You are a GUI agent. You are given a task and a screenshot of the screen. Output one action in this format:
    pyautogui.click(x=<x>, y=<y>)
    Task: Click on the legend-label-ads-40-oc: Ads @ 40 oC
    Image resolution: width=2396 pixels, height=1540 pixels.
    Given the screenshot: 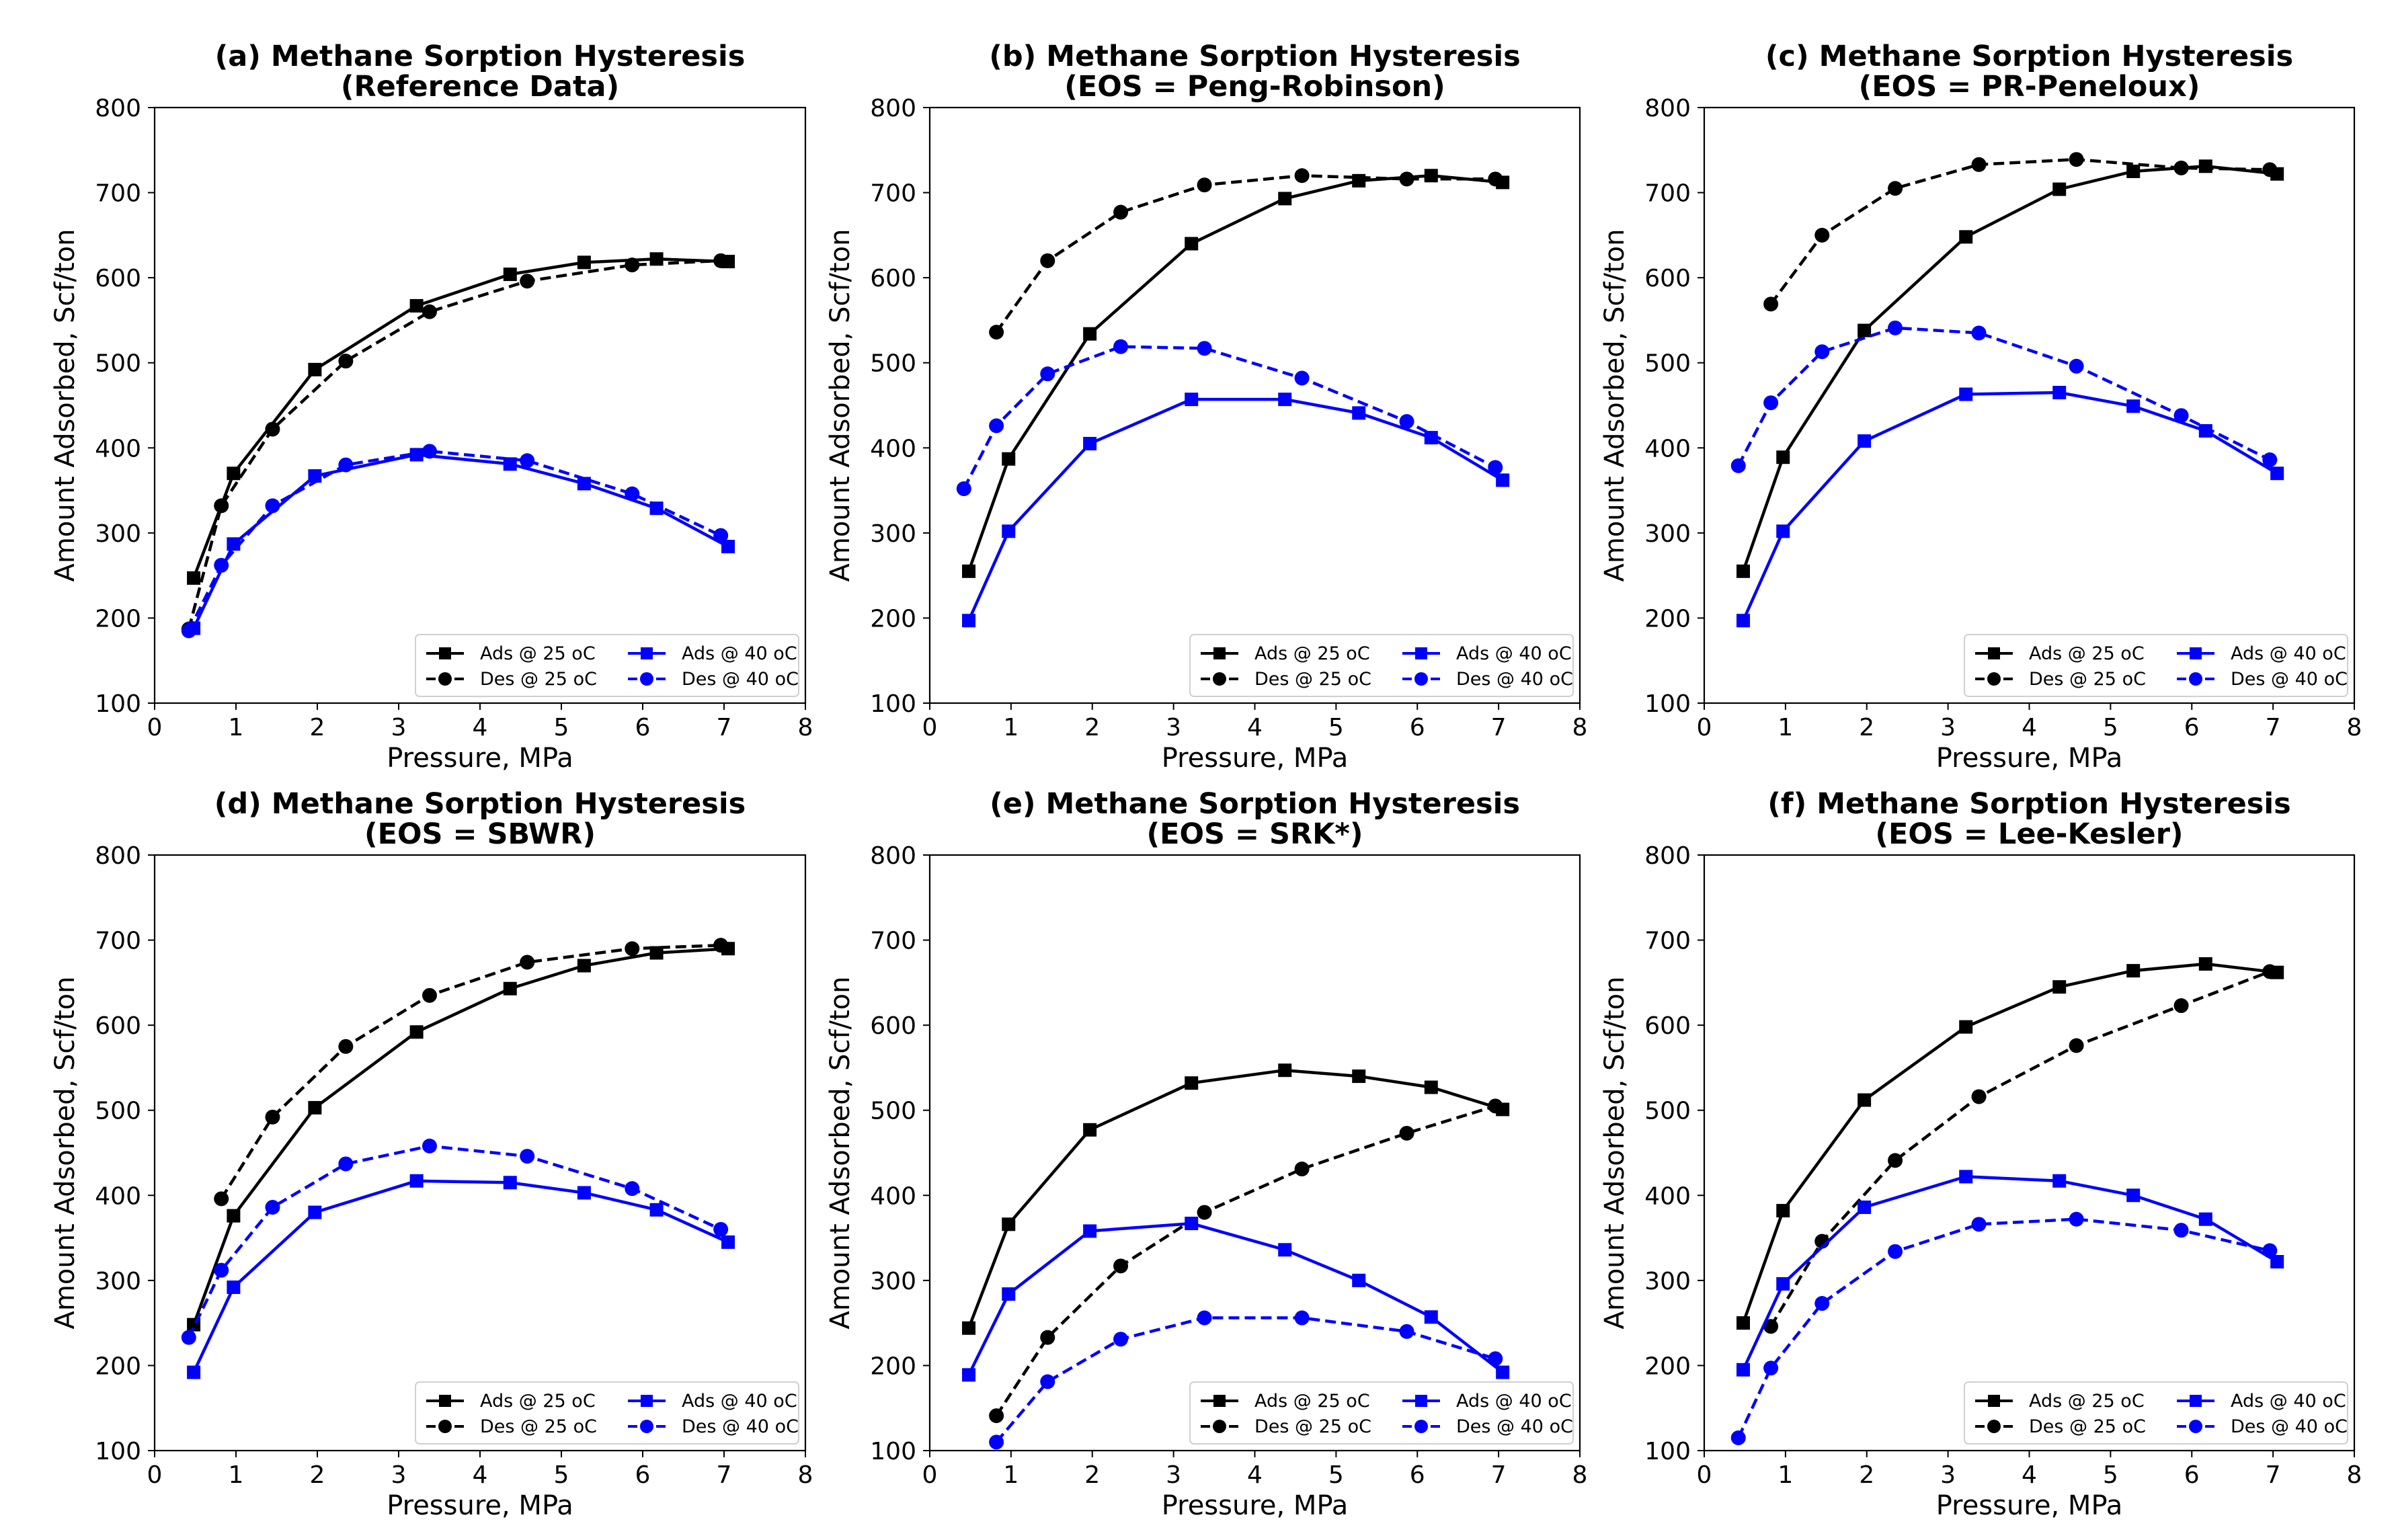 What is the action you would take?
    pyautogui.click(x=2289, y=653)
    